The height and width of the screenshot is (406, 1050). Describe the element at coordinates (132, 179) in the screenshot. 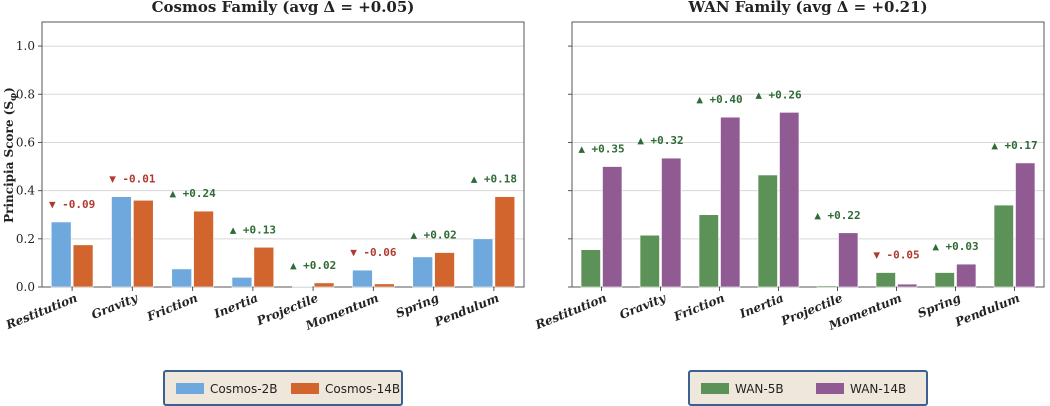

I see `delta-annotation: ▼ -0.01` at that location.